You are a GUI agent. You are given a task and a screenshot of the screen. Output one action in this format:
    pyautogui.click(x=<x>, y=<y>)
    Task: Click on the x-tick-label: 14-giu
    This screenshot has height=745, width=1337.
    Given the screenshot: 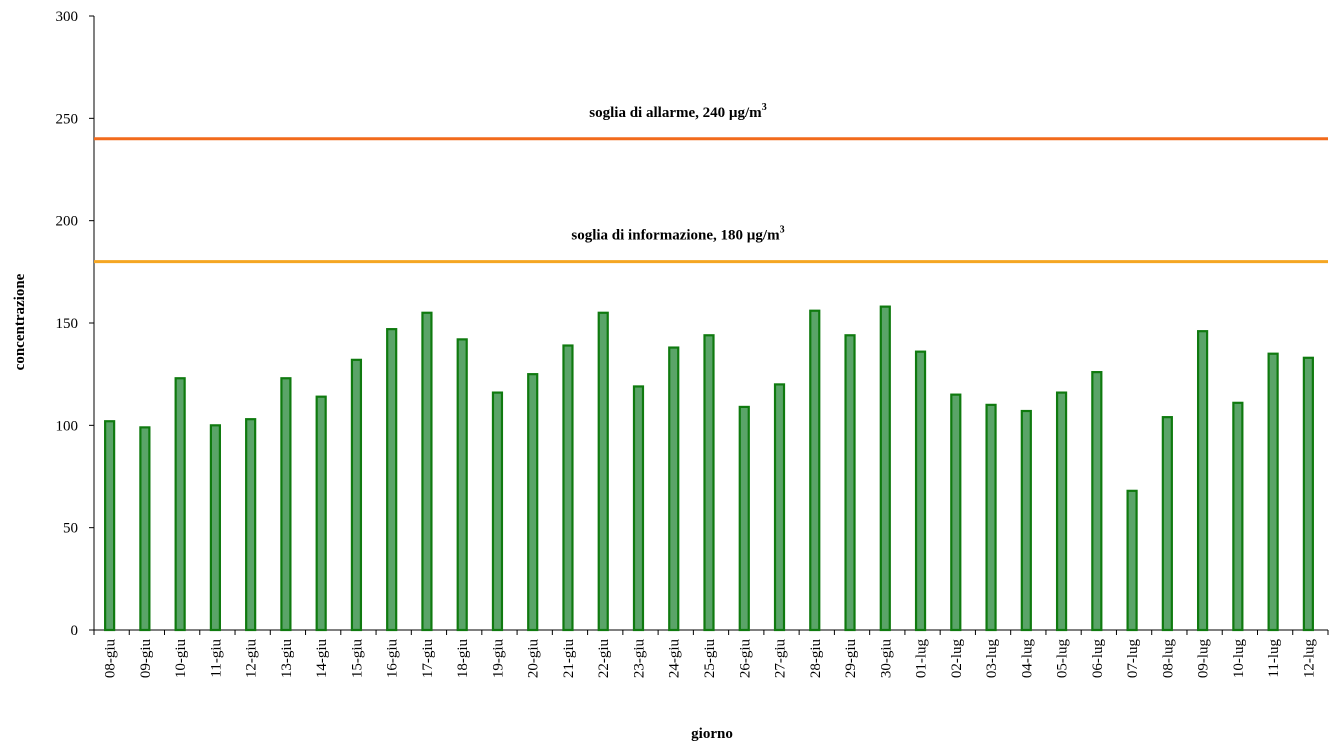 What is the action you would take?
    pyautogui.click(x=322, y=659)
    